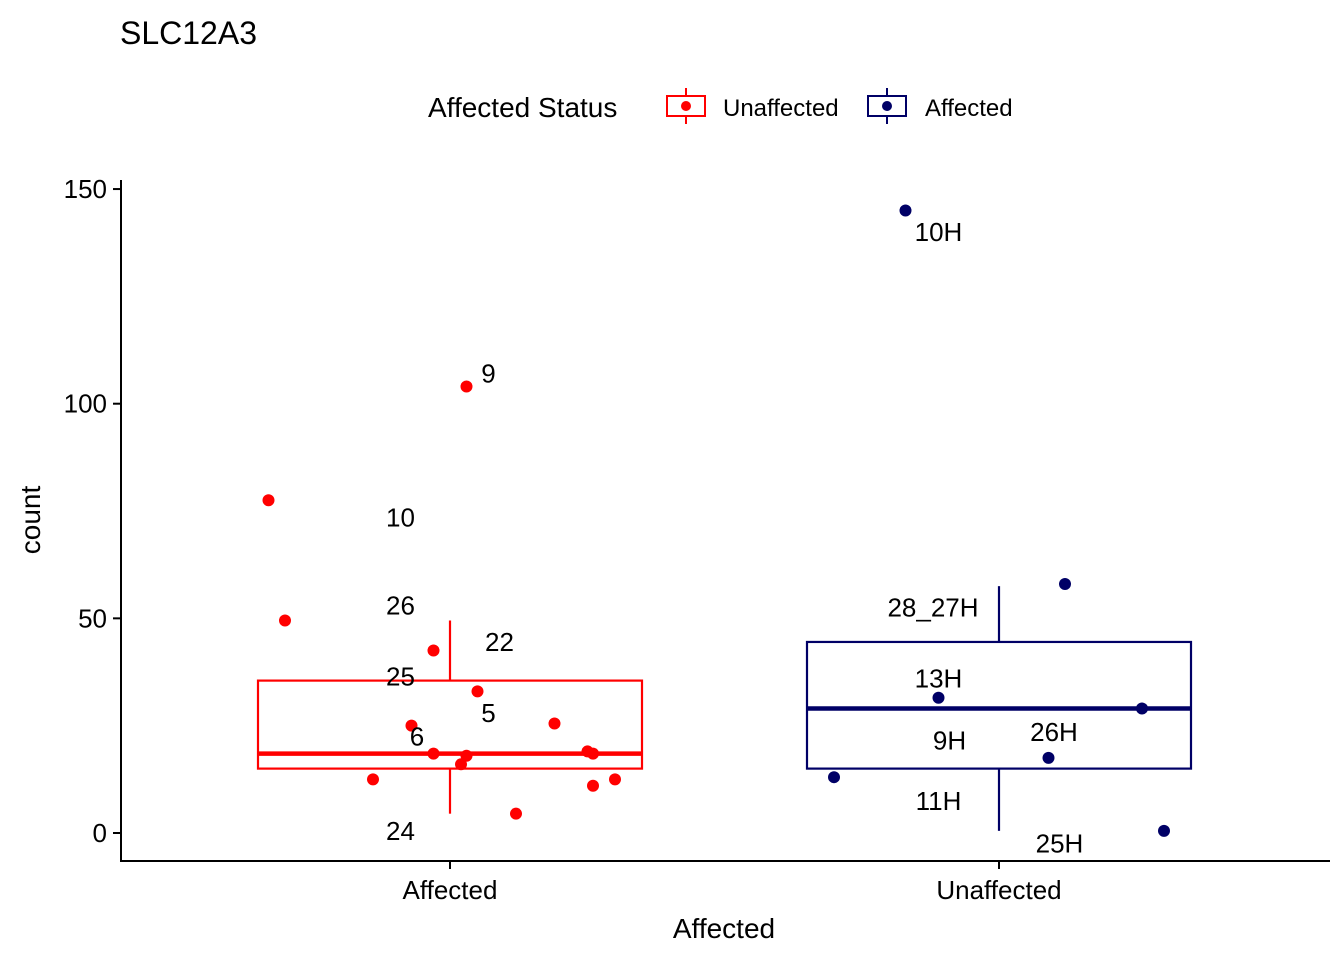  What do you see at coordinates (1060, 844) in the screenshot?
I see `point-label: 25H` at bounding box center [1060, 844].